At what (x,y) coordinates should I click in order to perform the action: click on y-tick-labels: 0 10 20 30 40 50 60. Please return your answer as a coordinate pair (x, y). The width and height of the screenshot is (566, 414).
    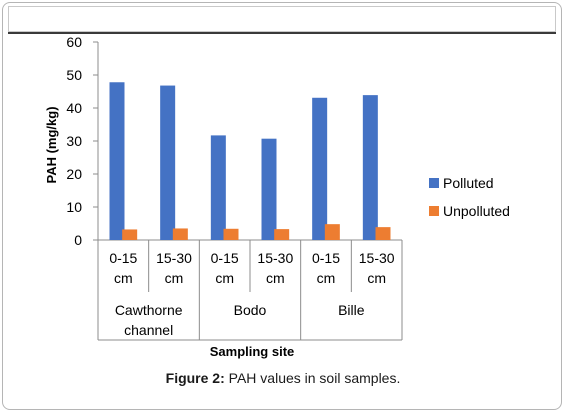
    Looking at the image, I should click on (74, 141).